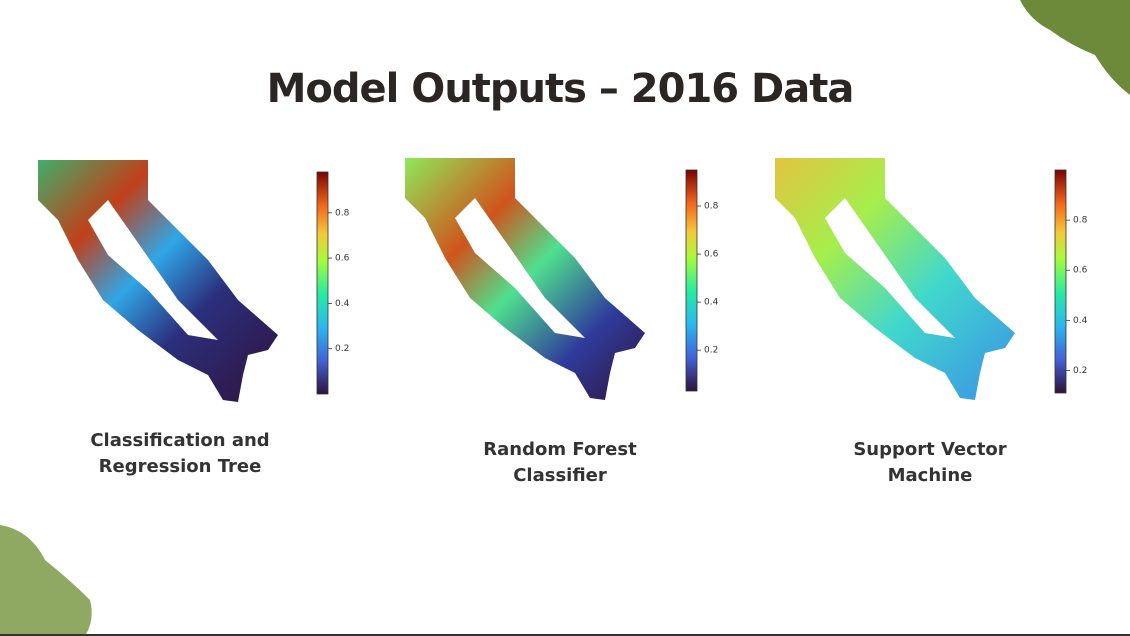 The width and height of the screenshot is (1130, 636). Describe the element at coordinates (930, 475) in the screenshot. I see `caption: Machine` at that location.